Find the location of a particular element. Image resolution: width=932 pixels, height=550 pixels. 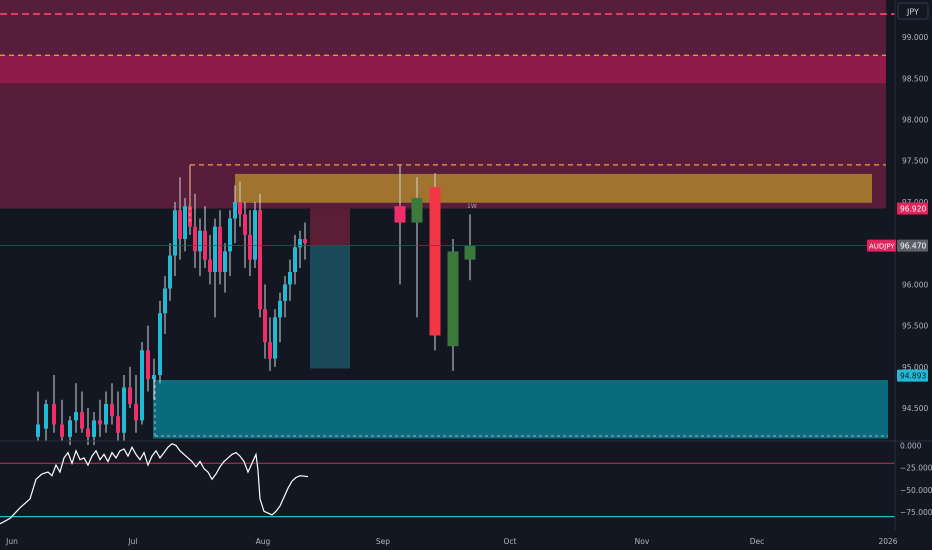

time-tick-label: 2026 is located at coordinates (887, 541).